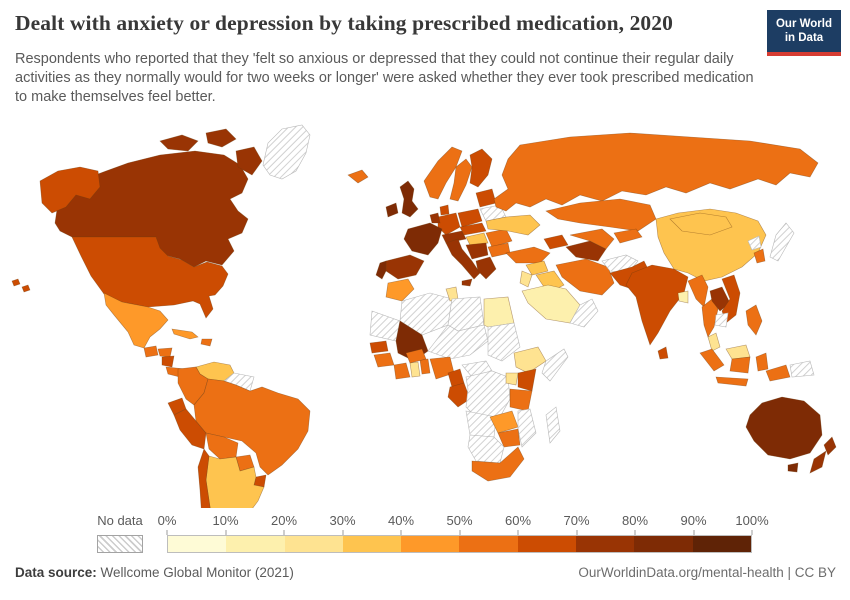  Describe the element at coordinates (210, 478) in the screenshot. I see `country-chile` at that location.